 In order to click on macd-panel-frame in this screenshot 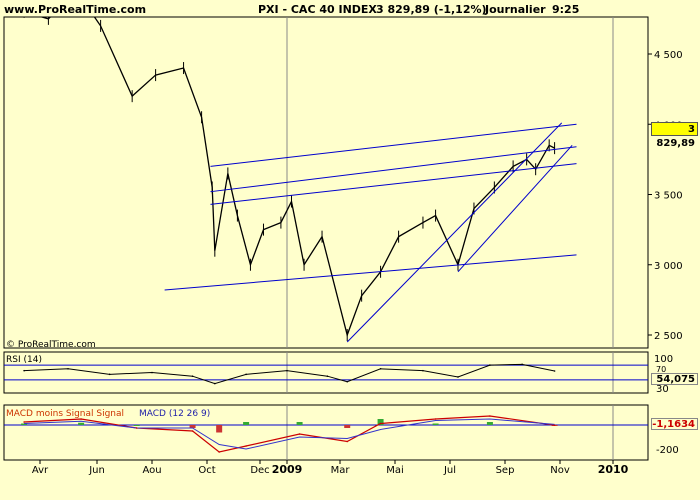, I will do `click(326, 432)`.